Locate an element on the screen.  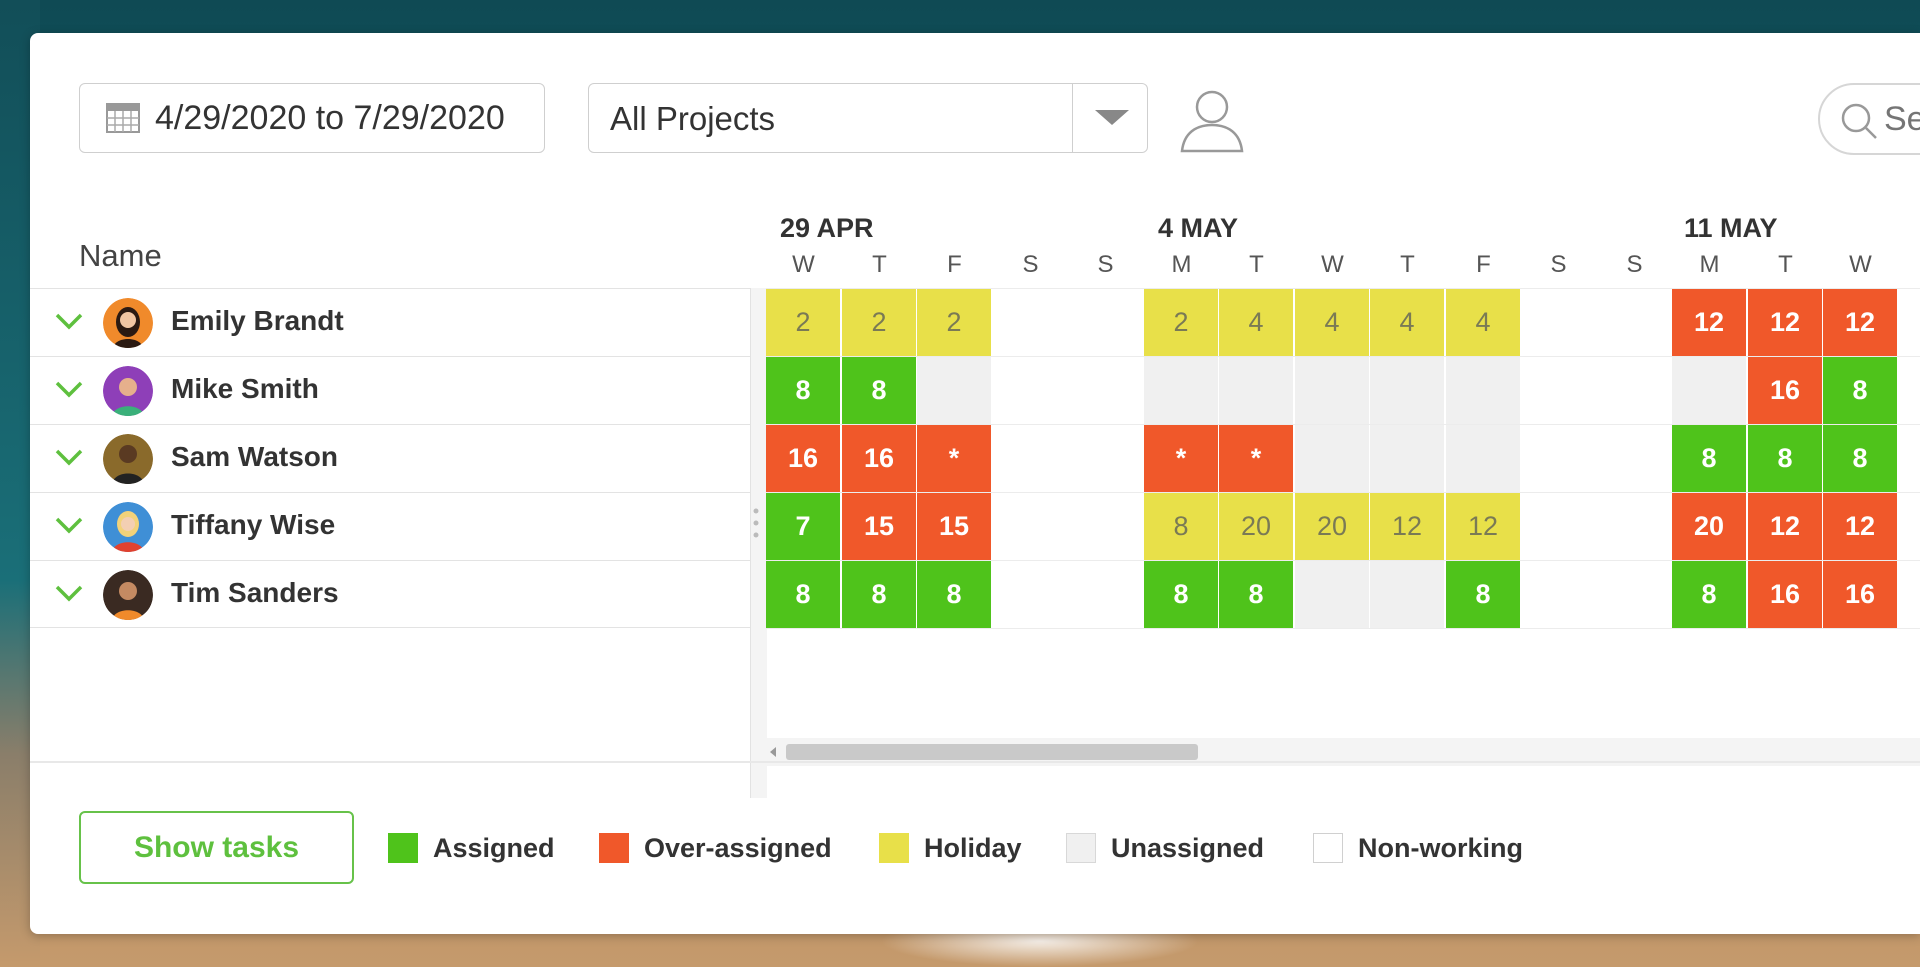
person-name: Mike Smith is located at coordinates (245, 388).